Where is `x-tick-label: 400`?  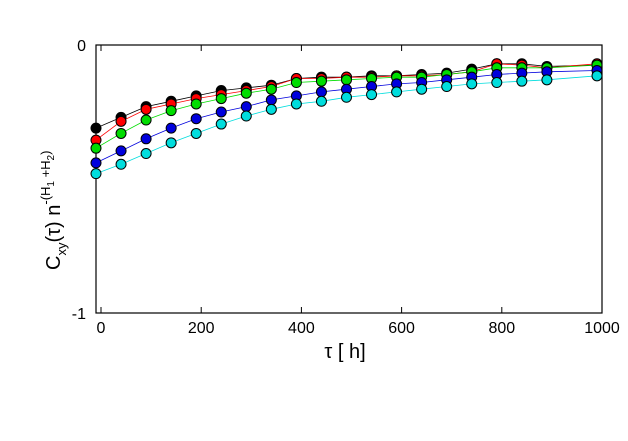
x-tick-label: 400 is located at coordinates (301, 328).